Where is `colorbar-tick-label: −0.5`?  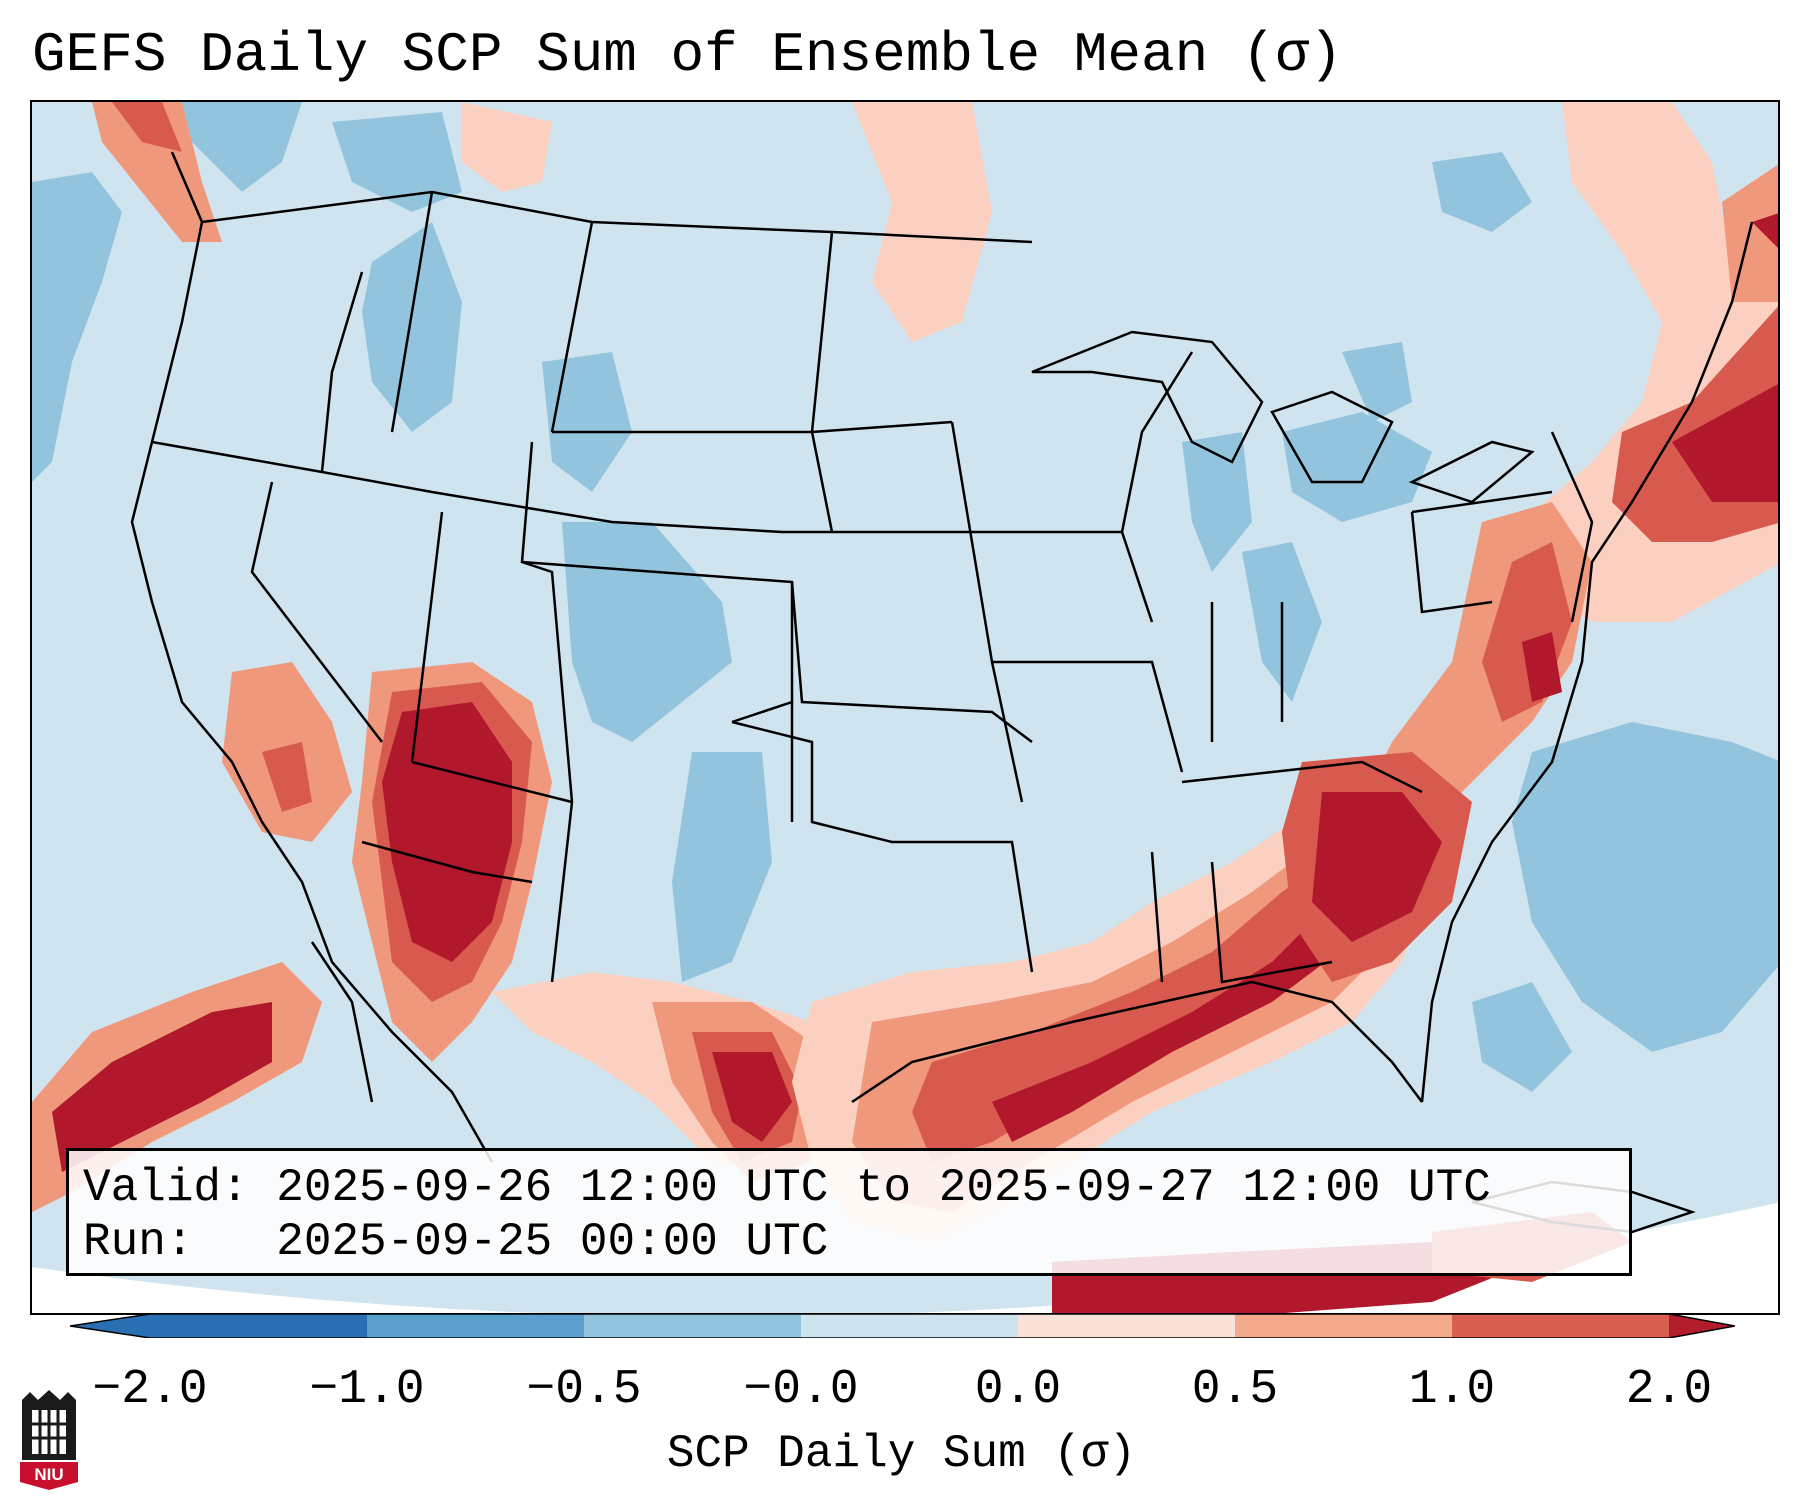 colorbar-tick-label: −0.5 is located at coordinates (584, 1390).